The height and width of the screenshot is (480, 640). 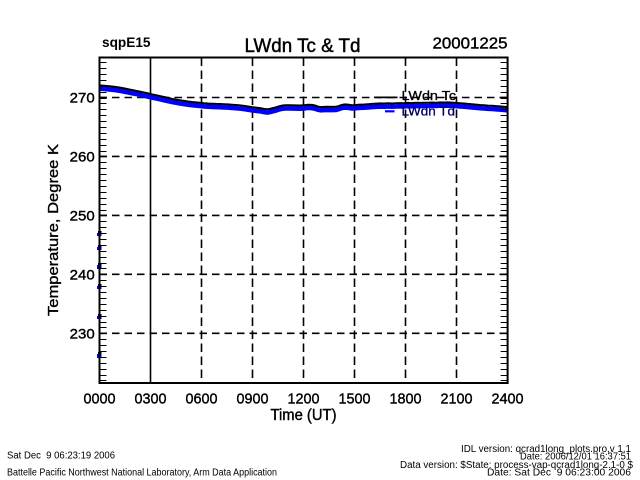 I want to click on svg-text: LWdn Td, so click(x=429, y=112).